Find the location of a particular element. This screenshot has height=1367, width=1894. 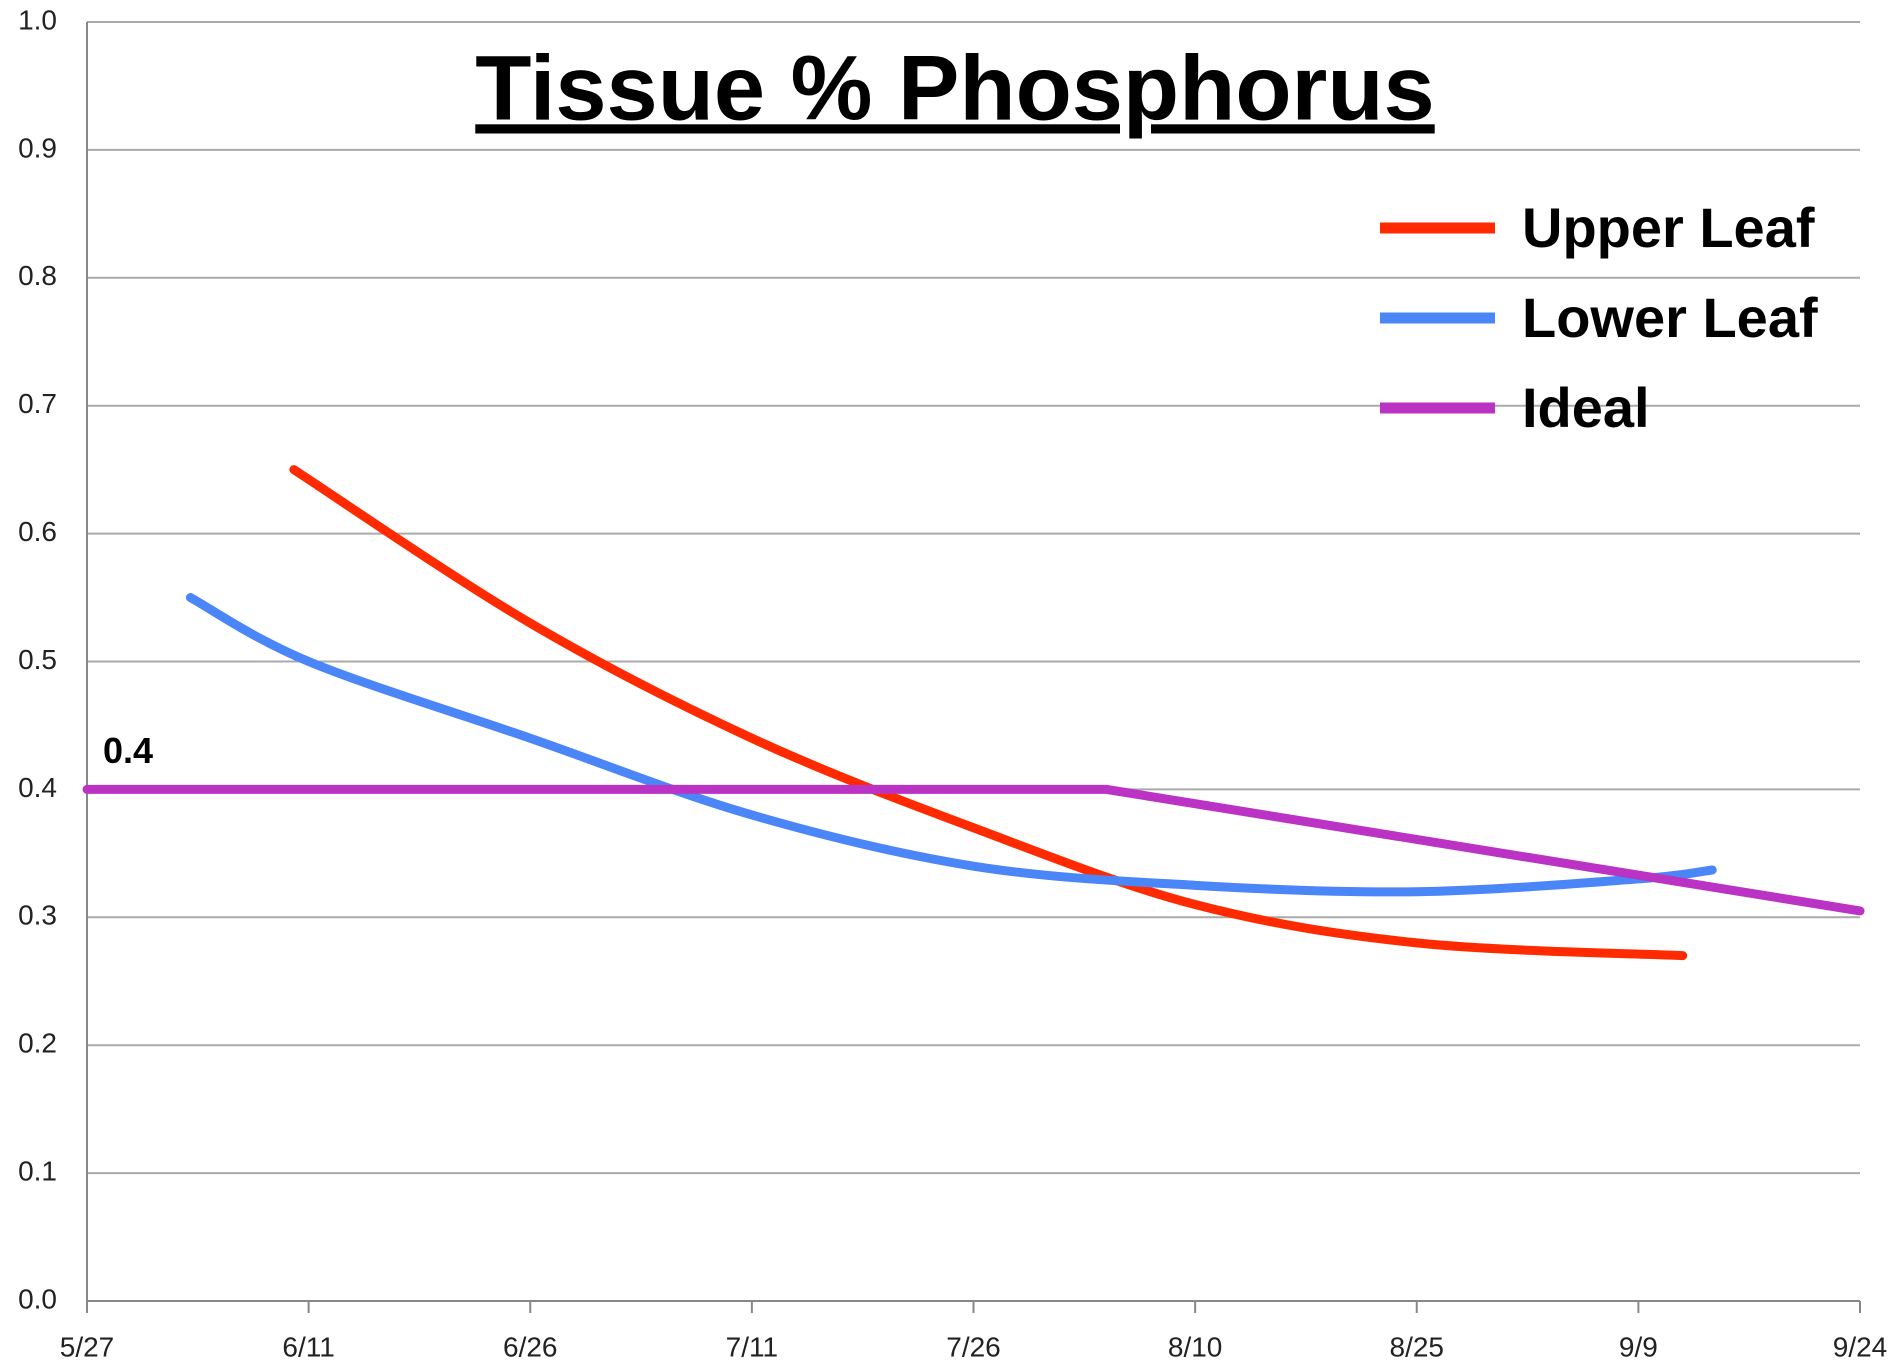

x-tick-label: 7/26 is located at coordinates (973, 1346).